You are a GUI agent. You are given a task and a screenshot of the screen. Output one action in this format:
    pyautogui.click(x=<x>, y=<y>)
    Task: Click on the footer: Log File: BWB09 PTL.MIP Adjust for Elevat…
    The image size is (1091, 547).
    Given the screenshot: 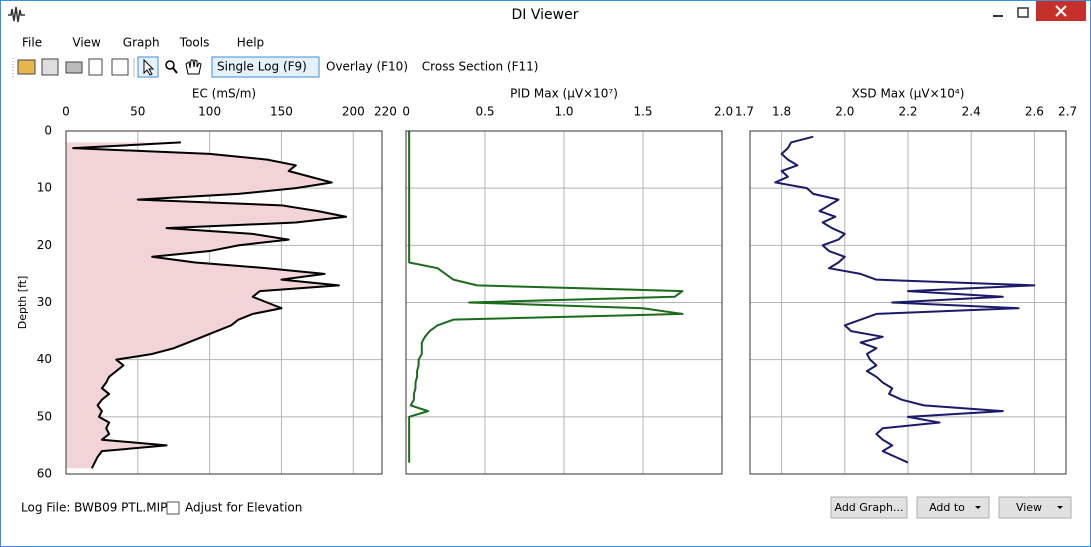 What is the action you would take?
    pyautogui.click(x=546, y=507)
    